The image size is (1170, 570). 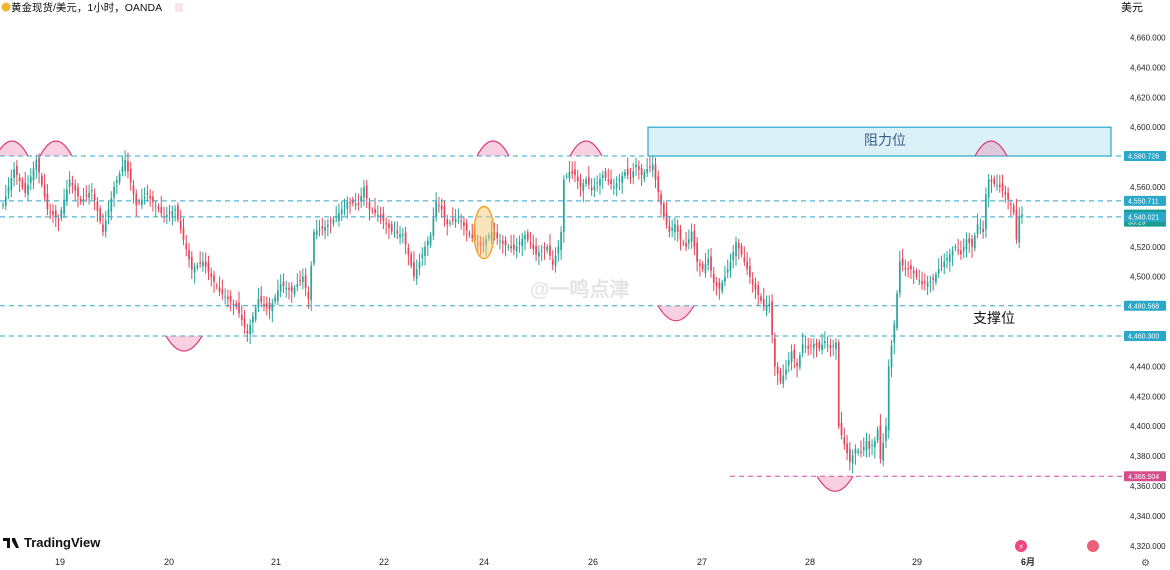 I want to click on y-tick-label: 4,420.000, so click(x=1148, y=396).